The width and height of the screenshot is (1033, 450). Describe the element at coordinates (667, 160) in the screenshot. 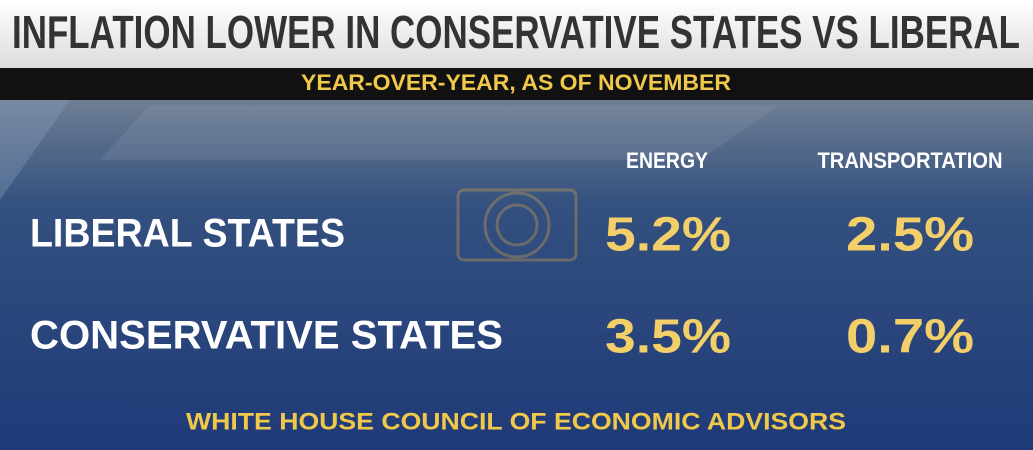

I see `column-header: ENERGY` at that location.